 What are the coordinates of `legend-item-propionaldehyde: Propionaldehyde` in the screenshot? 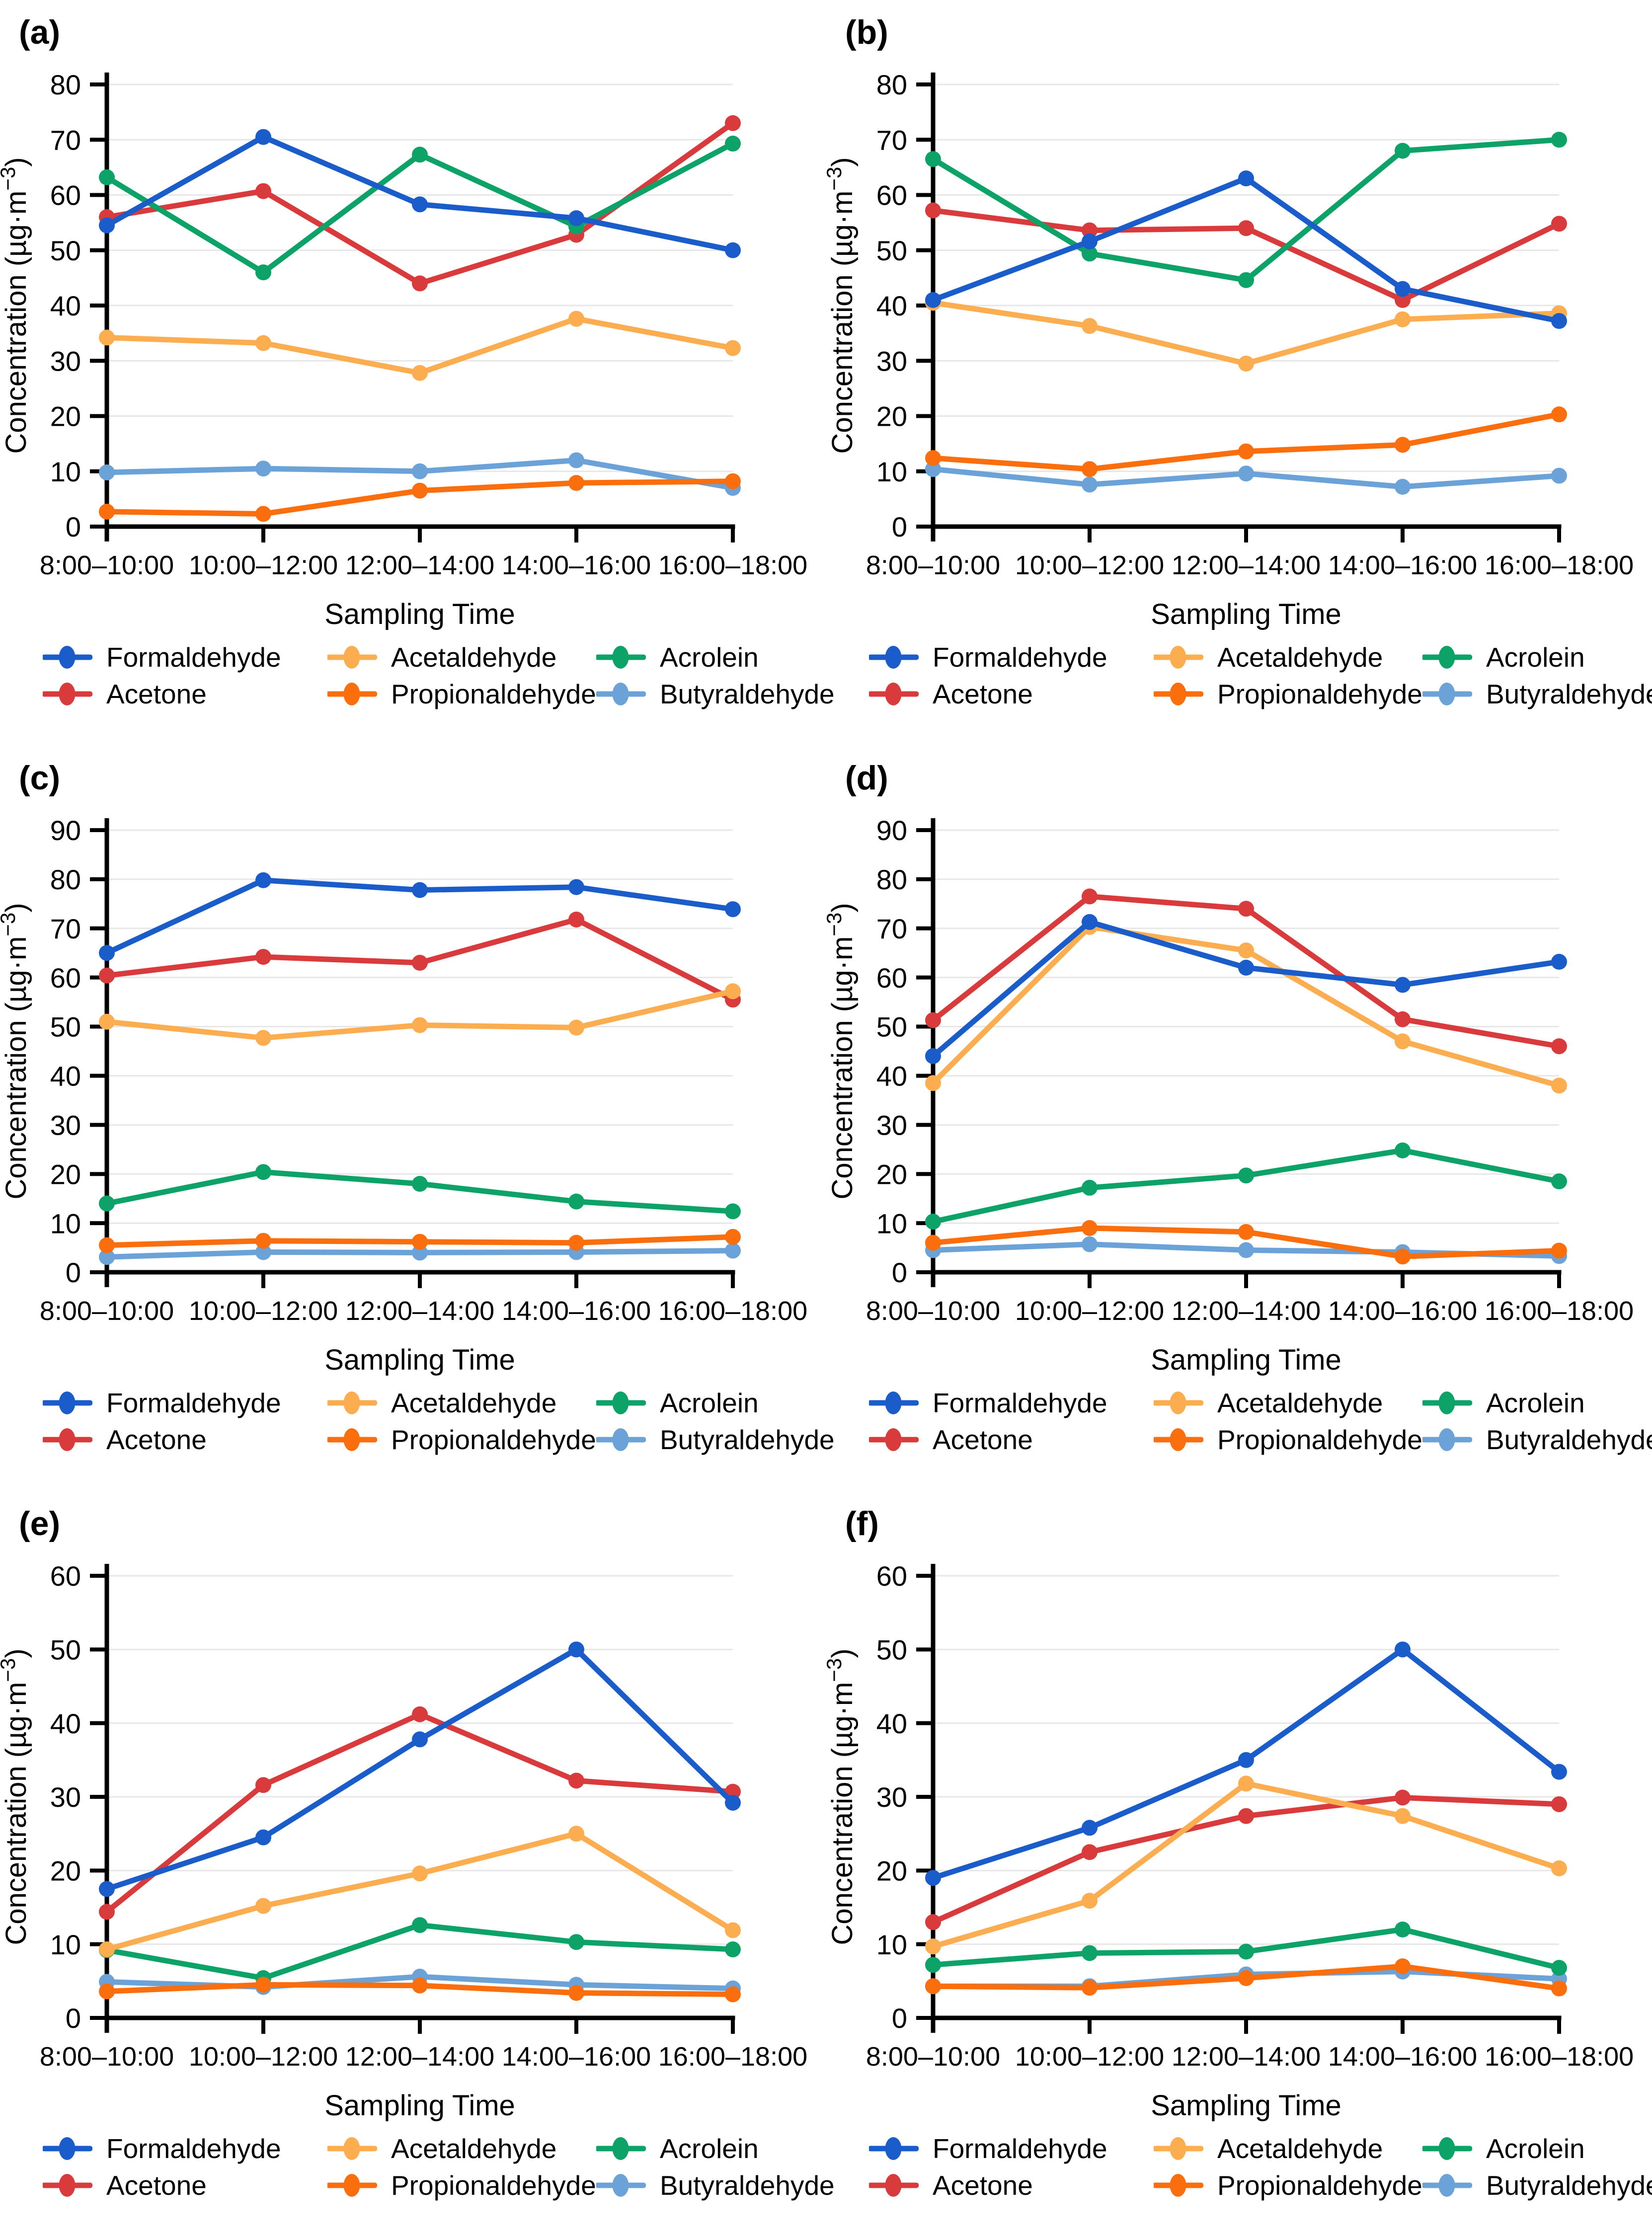 It's located at (462, 1440).